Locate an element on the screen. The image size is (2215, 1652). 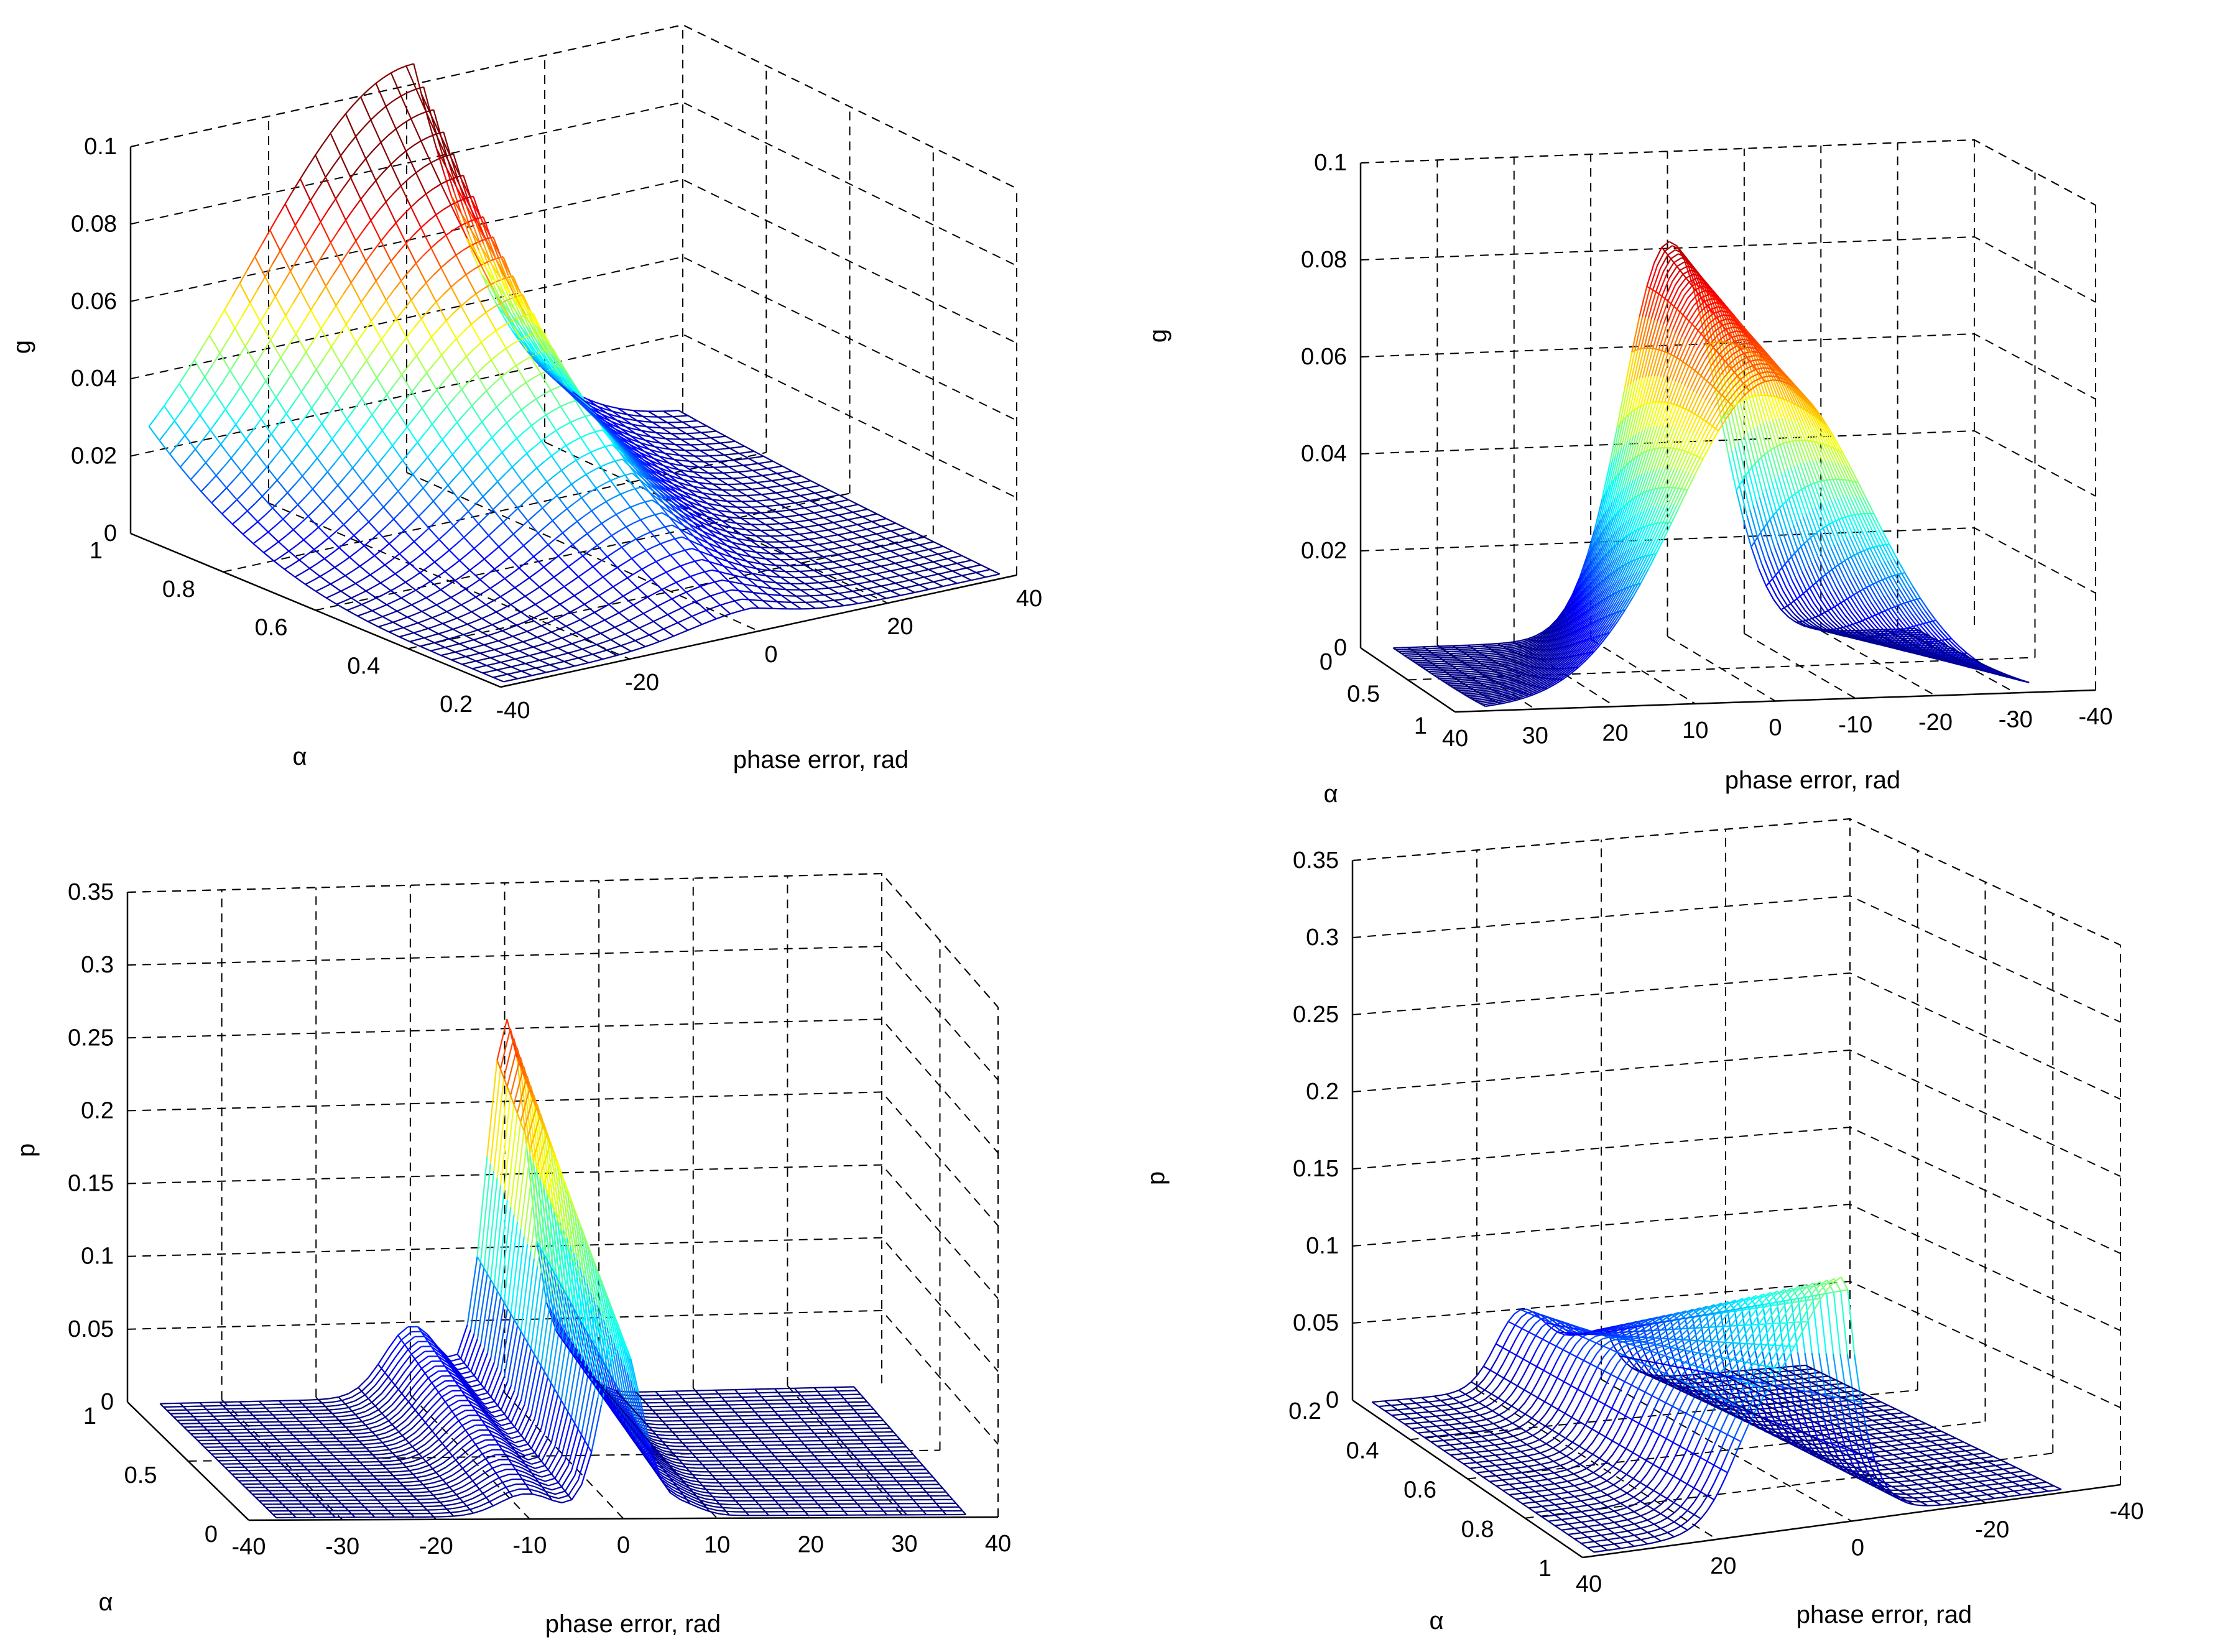
floor-gridline is located at coordinates (582, 551).